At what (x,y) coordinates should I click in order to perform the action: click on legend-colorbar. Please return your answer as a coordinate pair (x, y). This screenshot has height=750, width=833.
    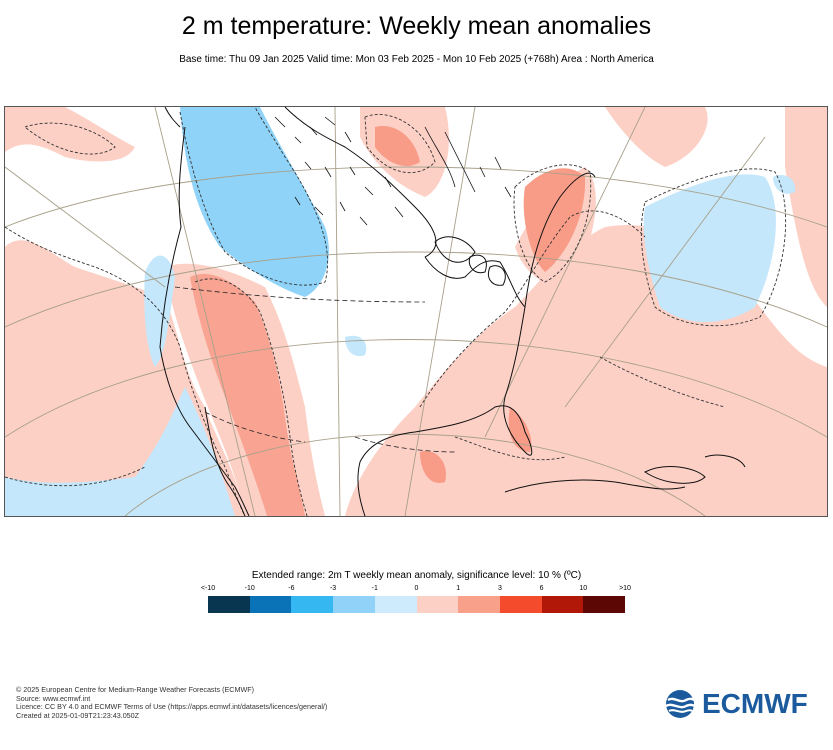
    Looking at the image, I should click on (417, 604).